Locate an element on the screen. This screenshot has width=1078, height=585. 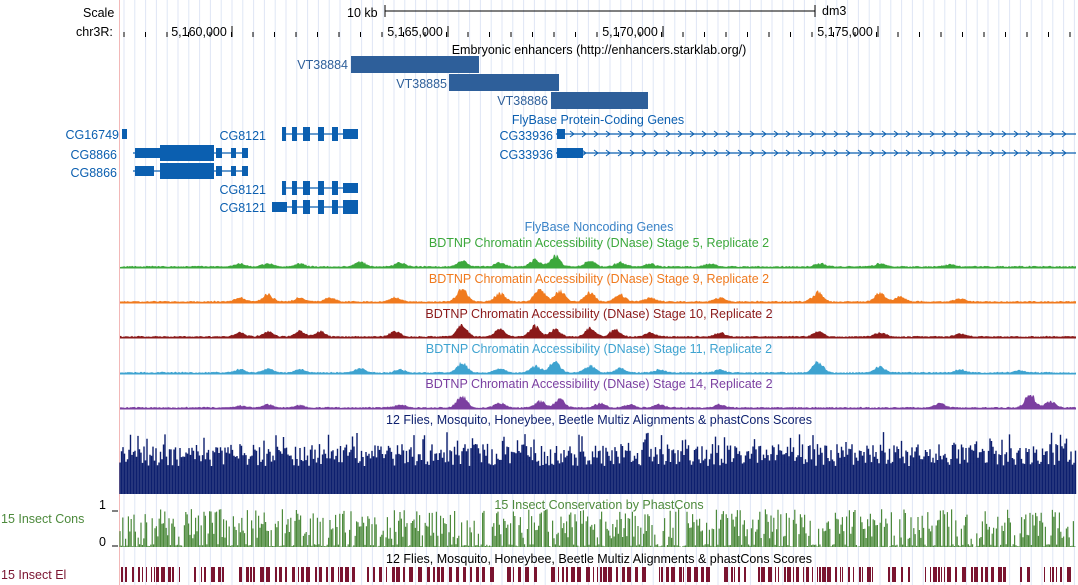
enhancer-label-vt38886: VT38886 is located at coordinates (522, 101).